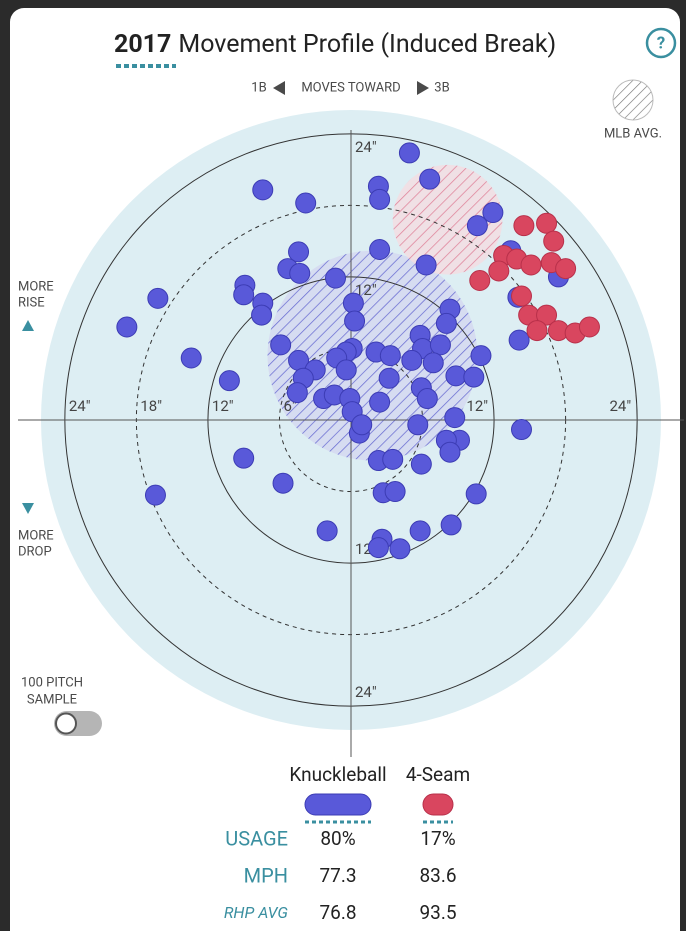  What do you see at coordinates (66, 723) in the screenshot?
I see `toggle-knob` at bounding box center [66, 723].